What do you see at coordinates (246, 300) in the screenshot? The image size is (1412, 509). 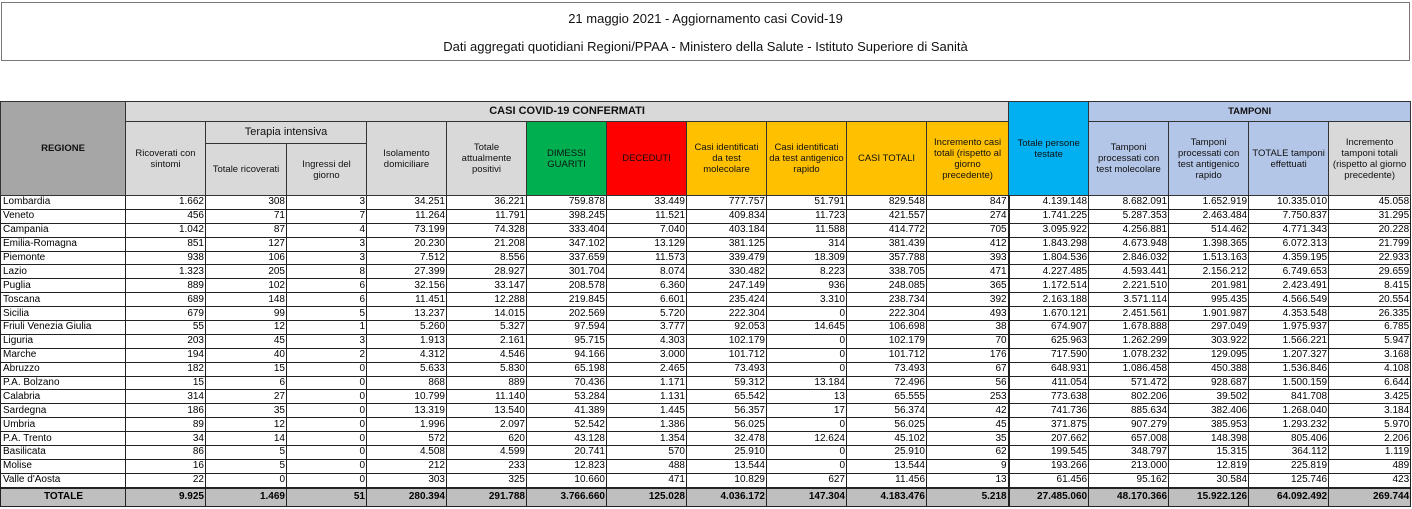 I see `cell-ti-totale: 148` at bounding box center [246, 300].